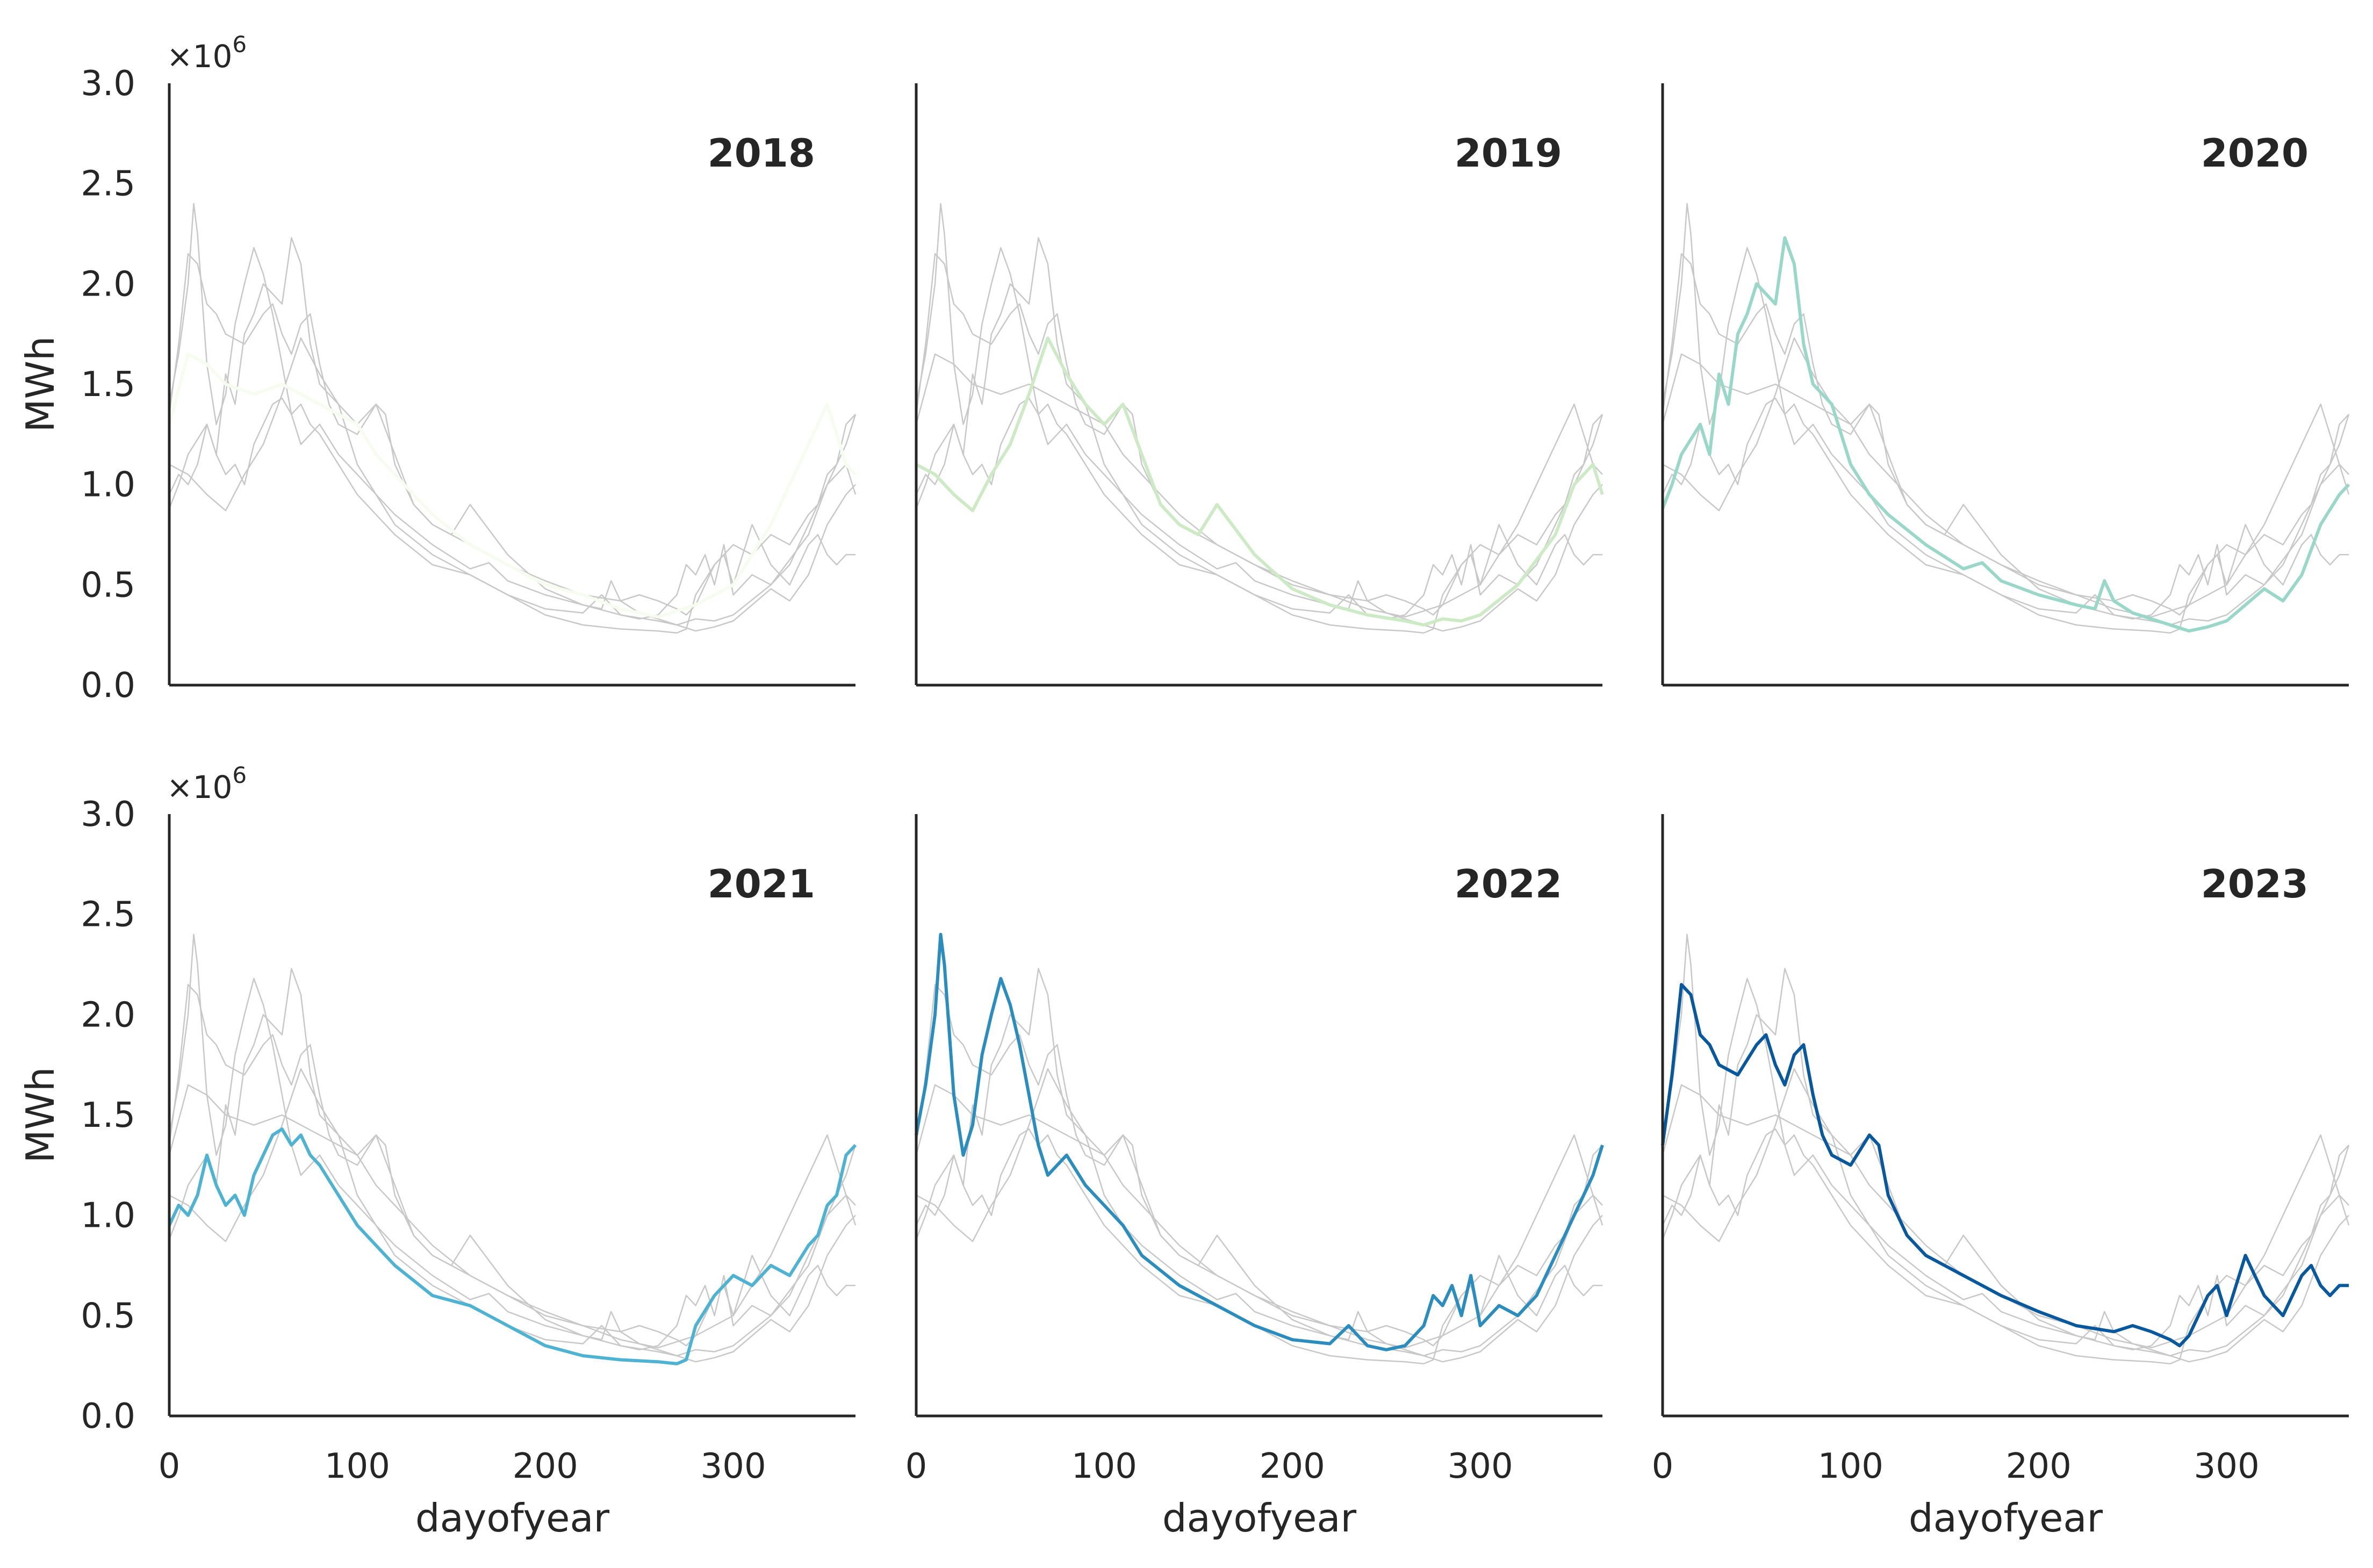 The width and height of the screenshot is (2373, 1568). I want to click on highlight-line-2023, so click(2005, 1165).